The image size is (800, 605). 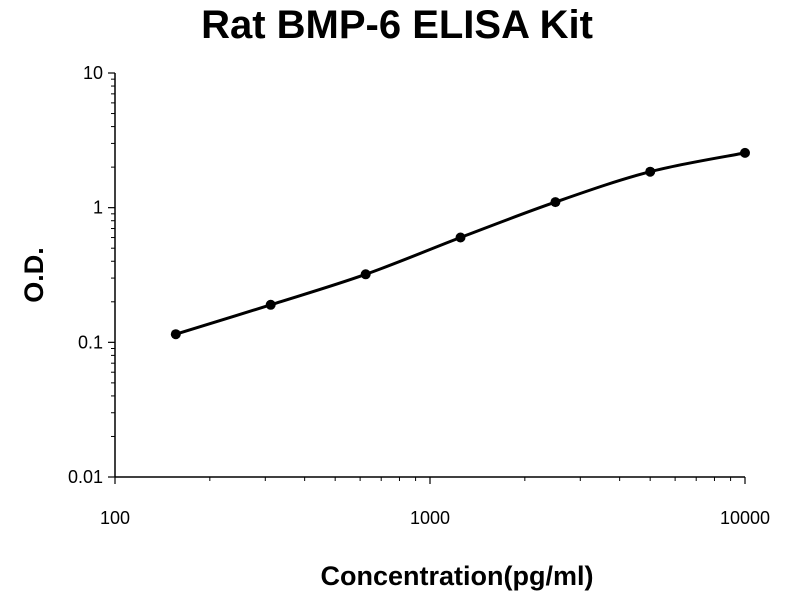 What do you see at coordinates (85, 477) in the screenshot?
I see `y-tick-label: 0.01` at bounding box center [85, 477].